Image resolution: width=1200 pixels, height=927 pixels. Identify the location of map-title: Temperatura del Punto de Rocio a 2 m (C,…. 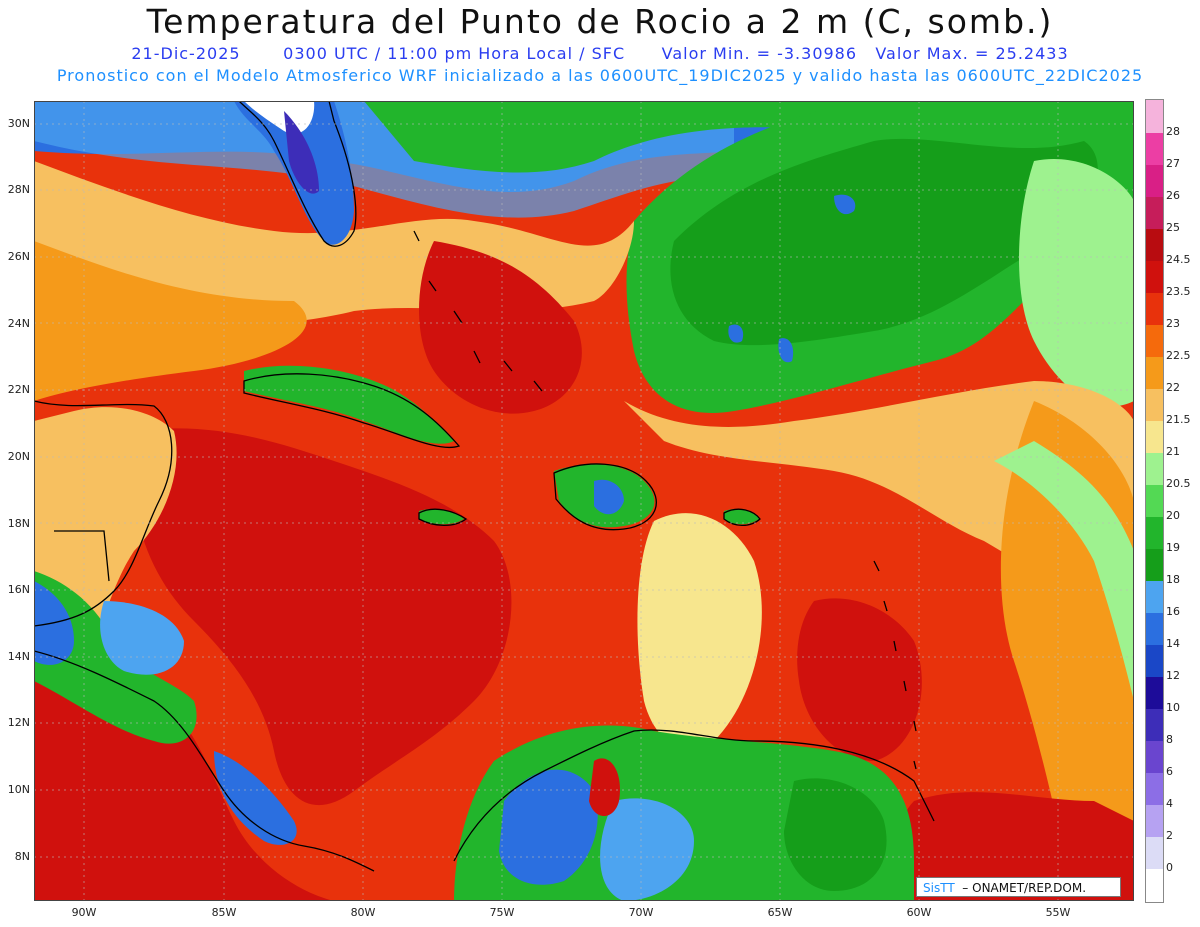
(600, 21).